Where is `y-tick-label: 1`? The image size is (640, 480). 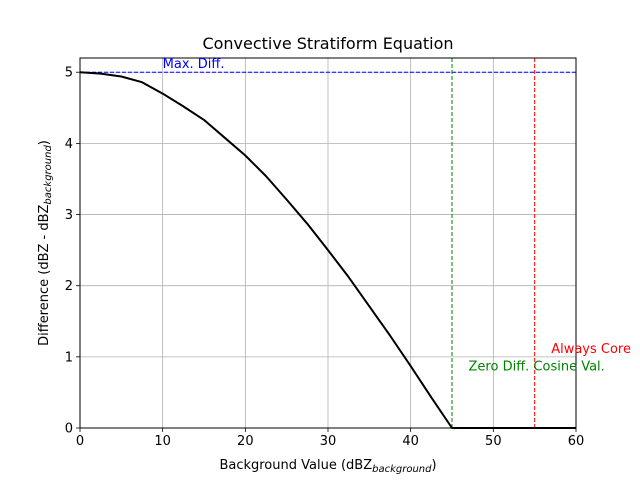
y-tick-label: 1 is located at coordinates (69, 357).